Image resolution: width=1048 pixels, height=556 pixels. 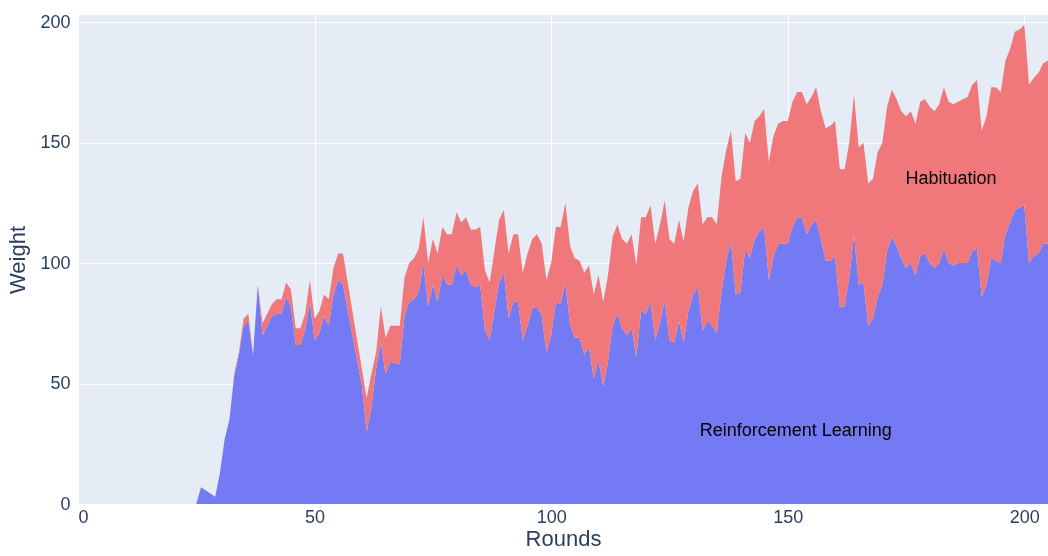 What do you see at coordinates (315, 516) in the screenshot?
I see `x-tick-label: 50` at bounding box center [315, 516].